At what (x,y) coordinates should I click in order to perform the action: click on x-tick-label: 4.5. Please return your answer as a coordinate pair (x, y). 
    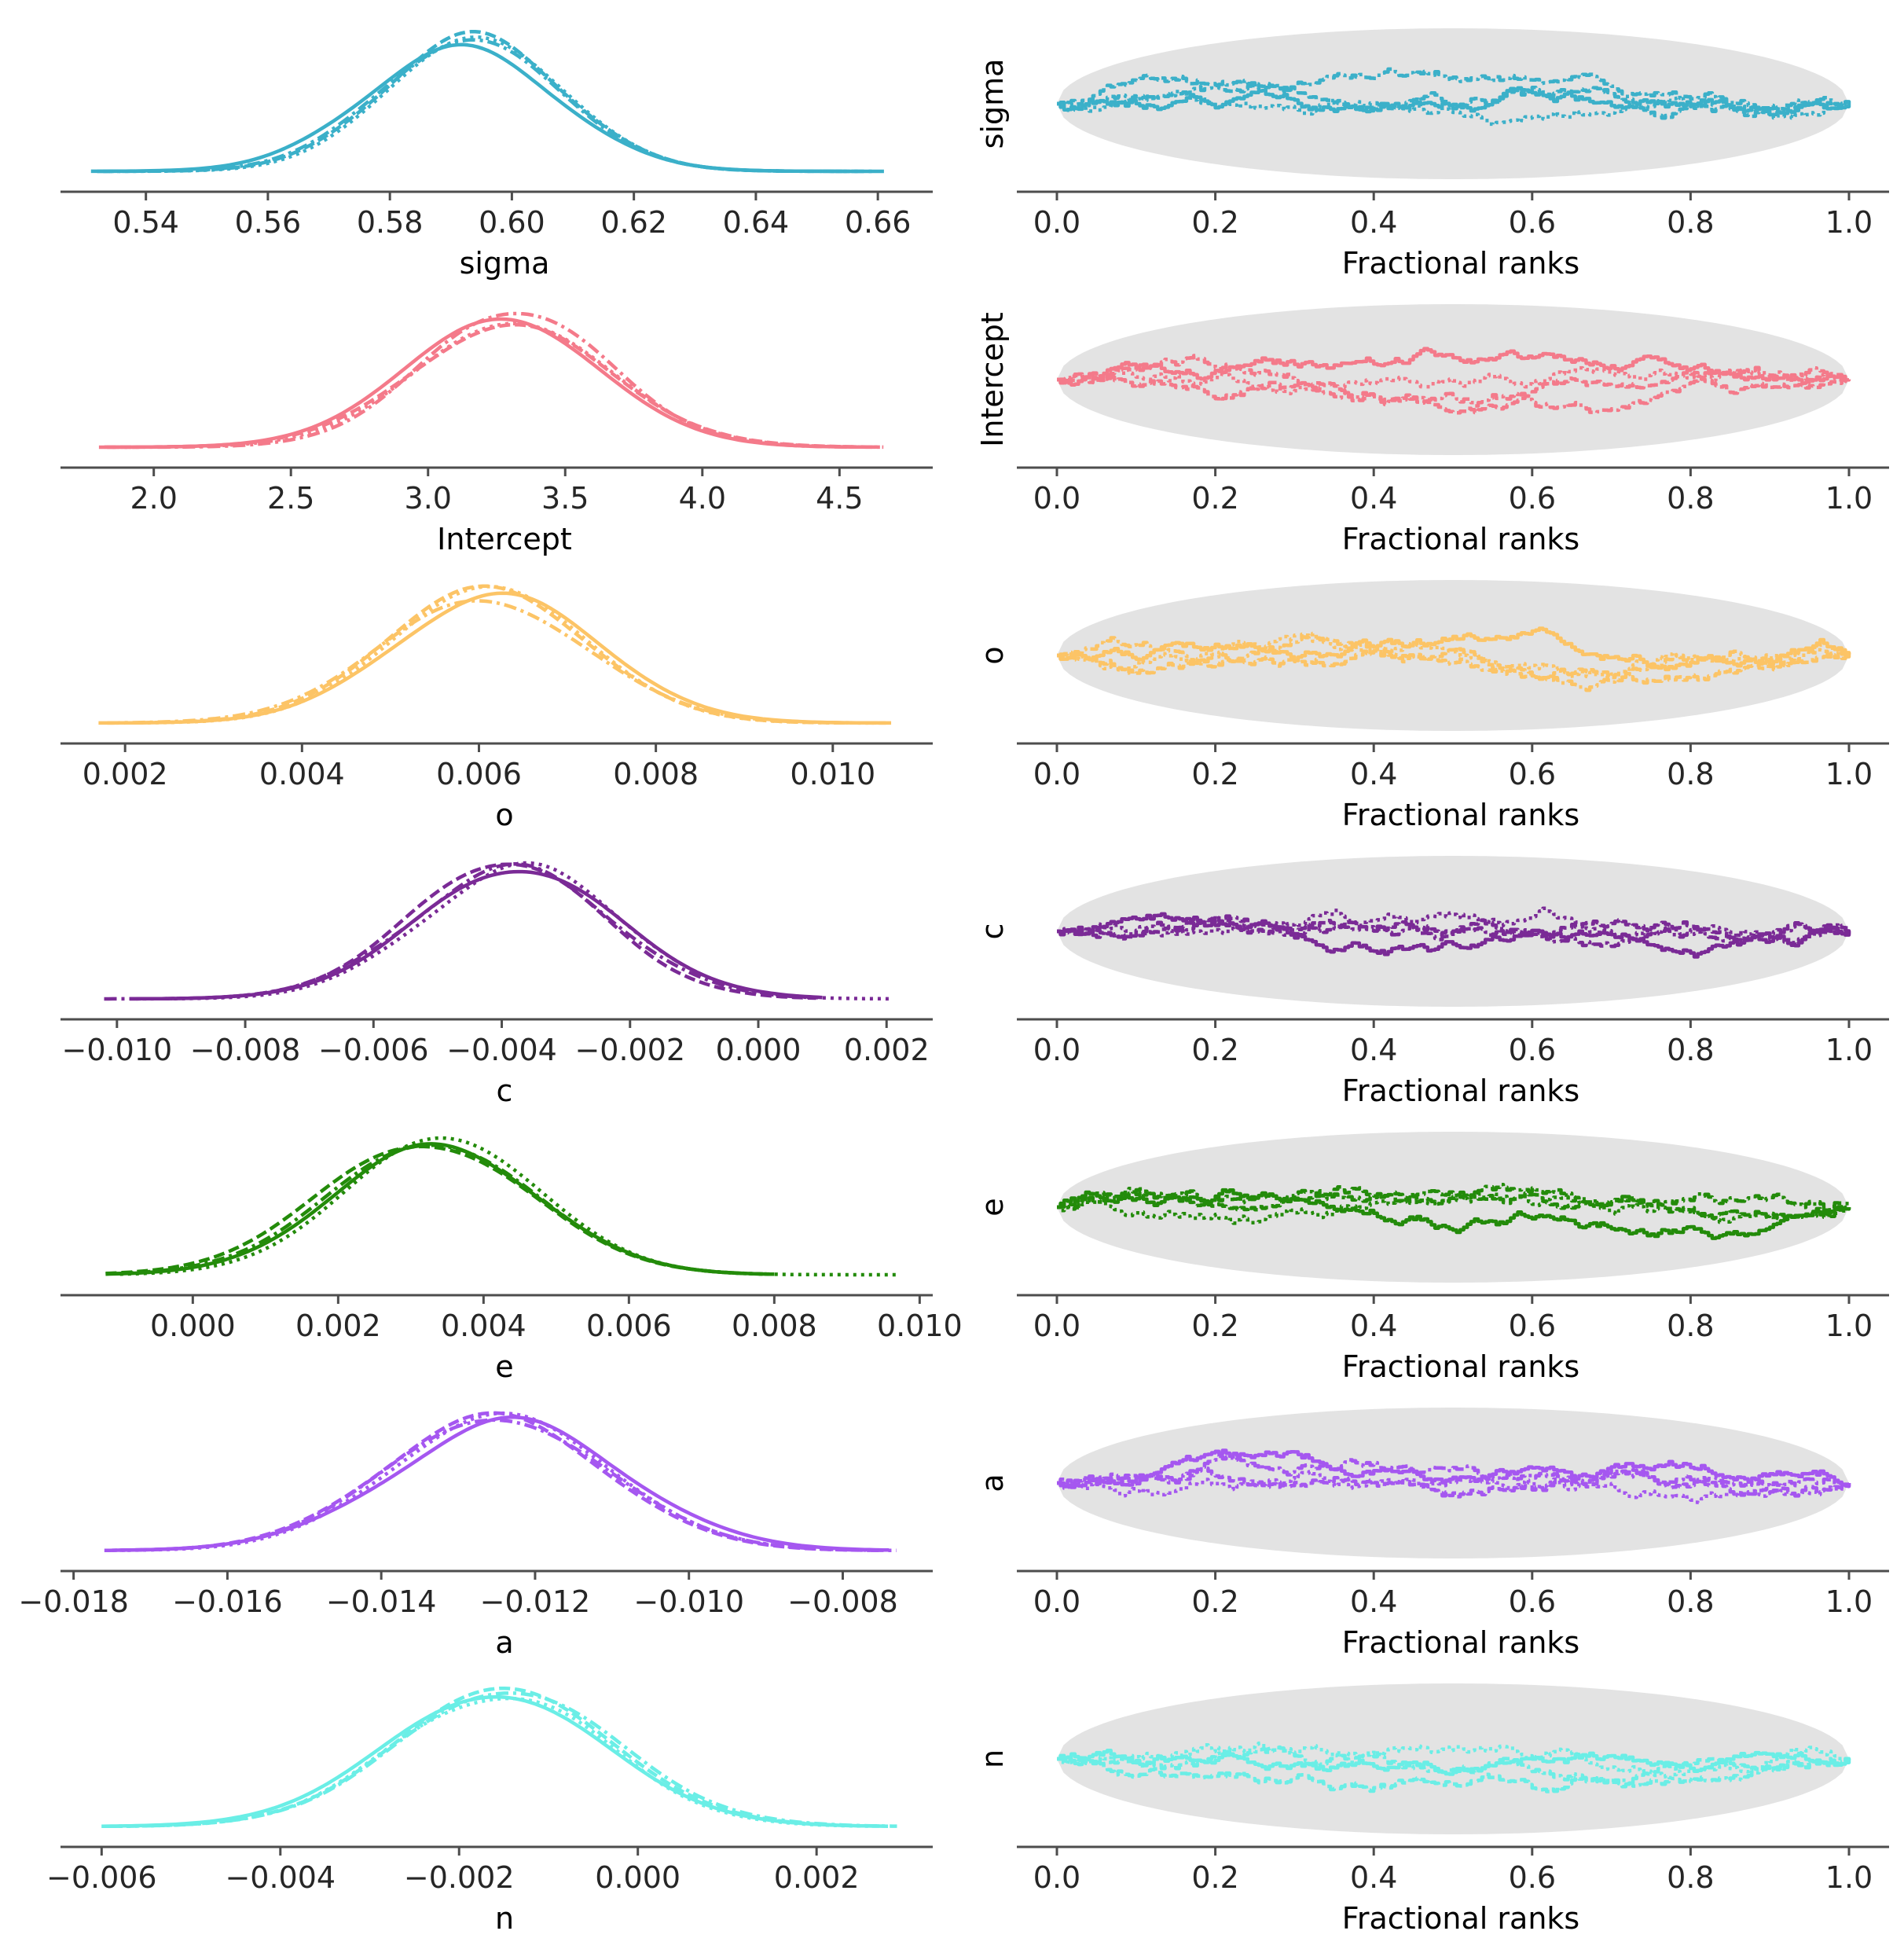
    Looking at the image, I should click on (839, 498).